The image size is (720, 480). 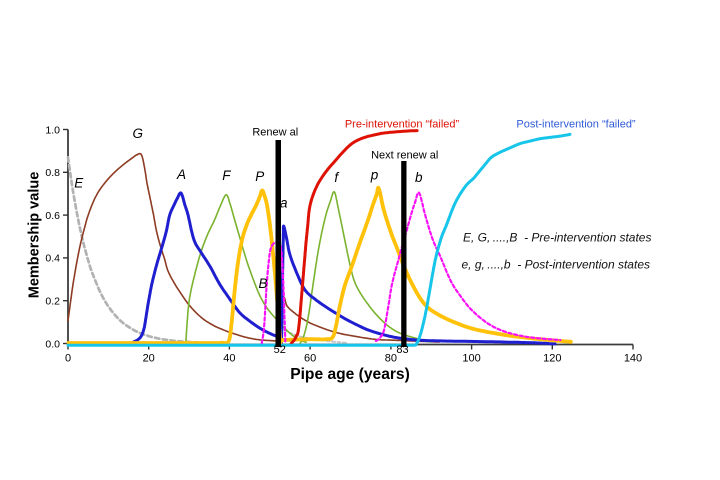 What do you see at coordinates (52, 173) in the screenshot?
I see `svg-text: 0.8` at bounding box center [52, 173].